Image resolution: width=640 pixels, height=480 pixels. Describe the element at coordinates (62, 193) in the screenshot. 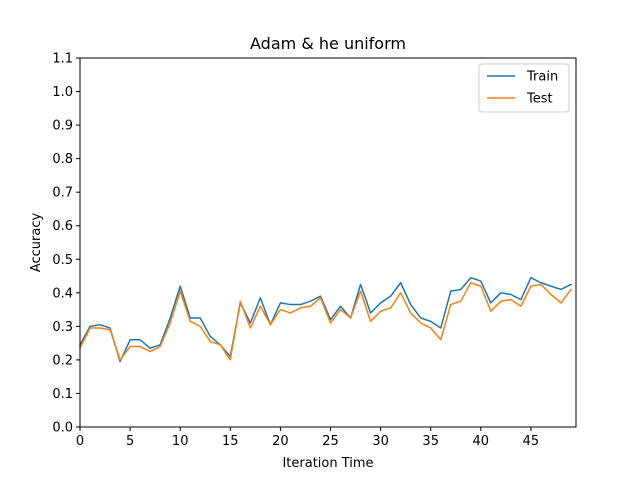

I see `y-tick-label: 0.7` at that location.